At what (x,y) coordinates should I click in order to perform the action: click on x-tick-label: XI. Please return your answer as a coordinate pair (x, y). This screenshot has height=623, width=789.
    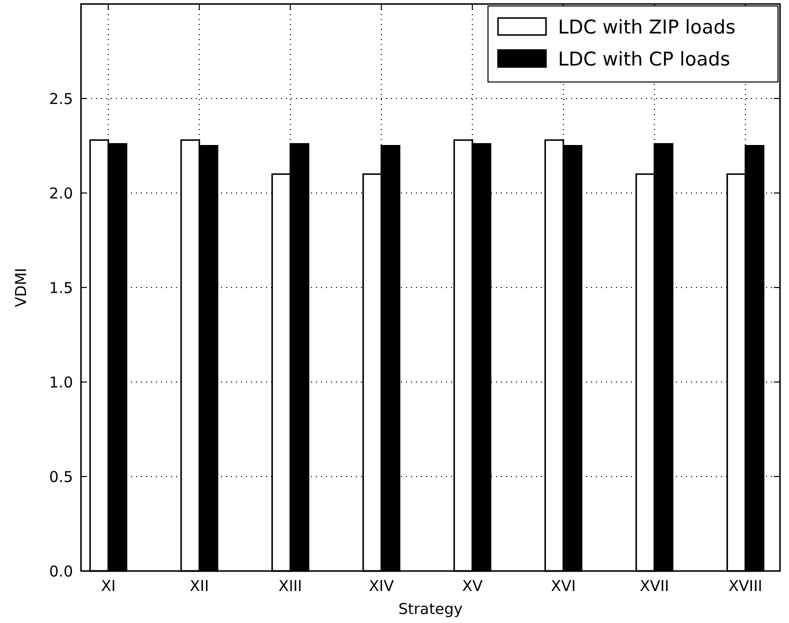
    Looking at the image, I should click on (108, 586).